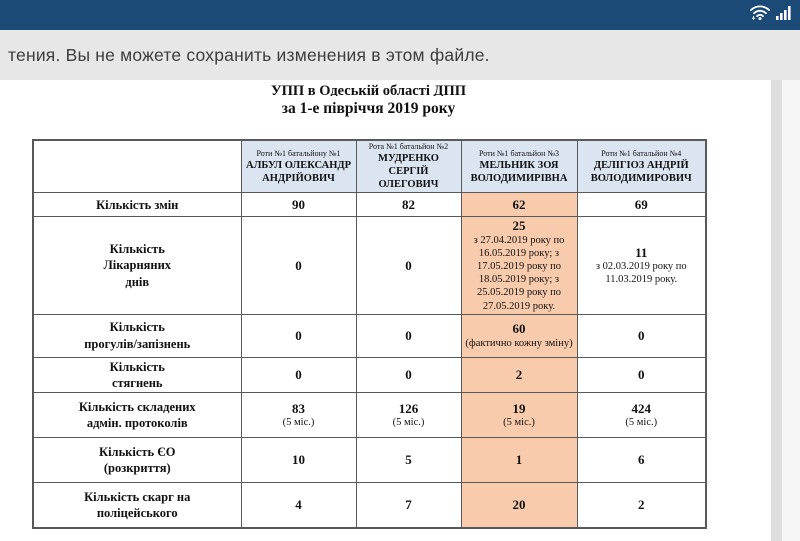 The width and height of the screenshot is (800, 541). I want to click on cell-value: 19 (5 міс.), so click(519, 415).